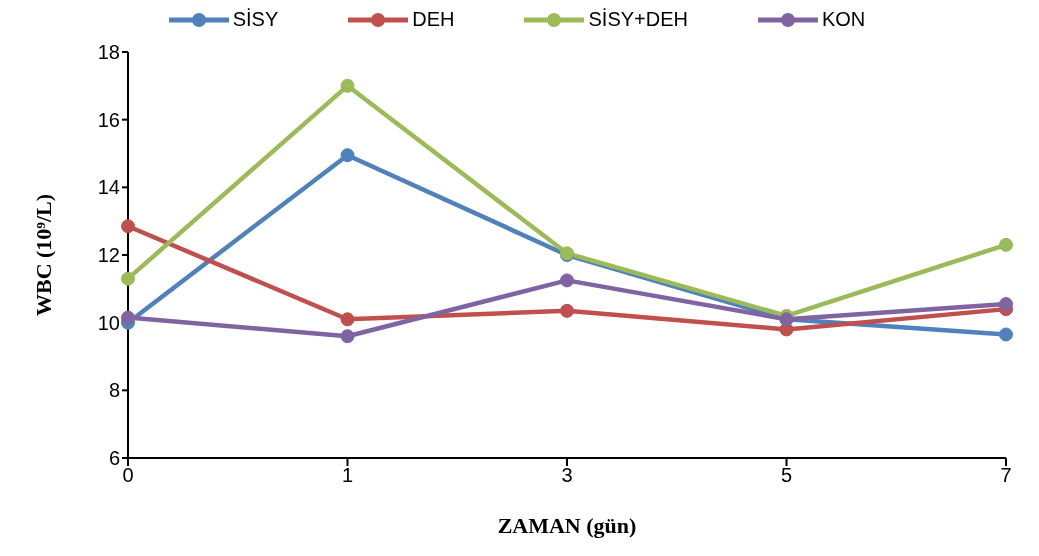 Image resolution: width=1039 pixels, height=556 pixels. What do you see at coordinates (347, 475) in the screenshot?
I see `x-tick-label: 1` at bounding box center [347, 475].